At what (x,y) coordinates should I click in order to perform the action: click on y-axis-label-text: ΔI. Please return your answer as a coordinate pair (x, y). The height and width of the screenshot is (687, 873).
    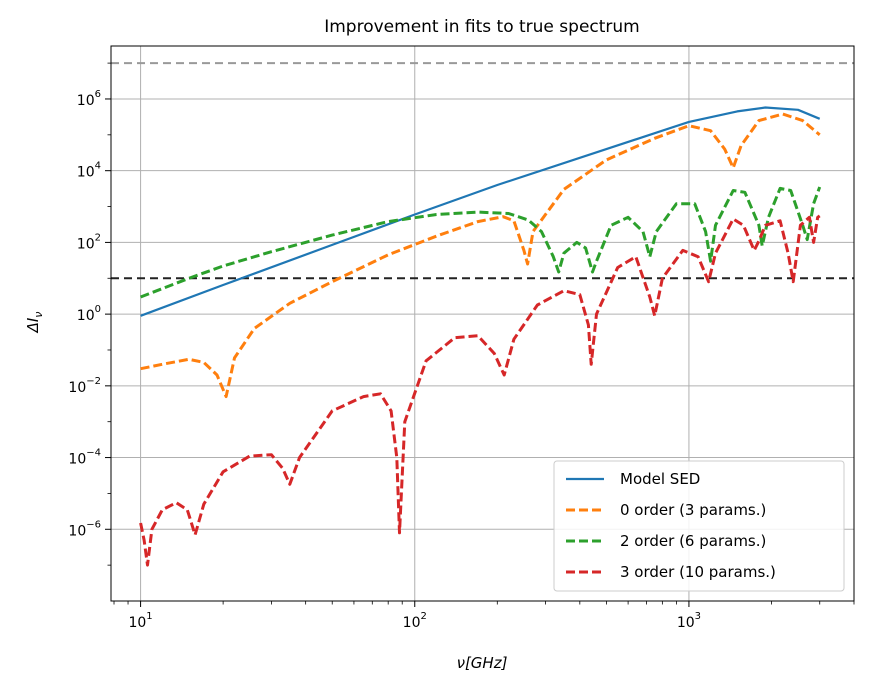
    Looking at the image, I should click on (33, 325).